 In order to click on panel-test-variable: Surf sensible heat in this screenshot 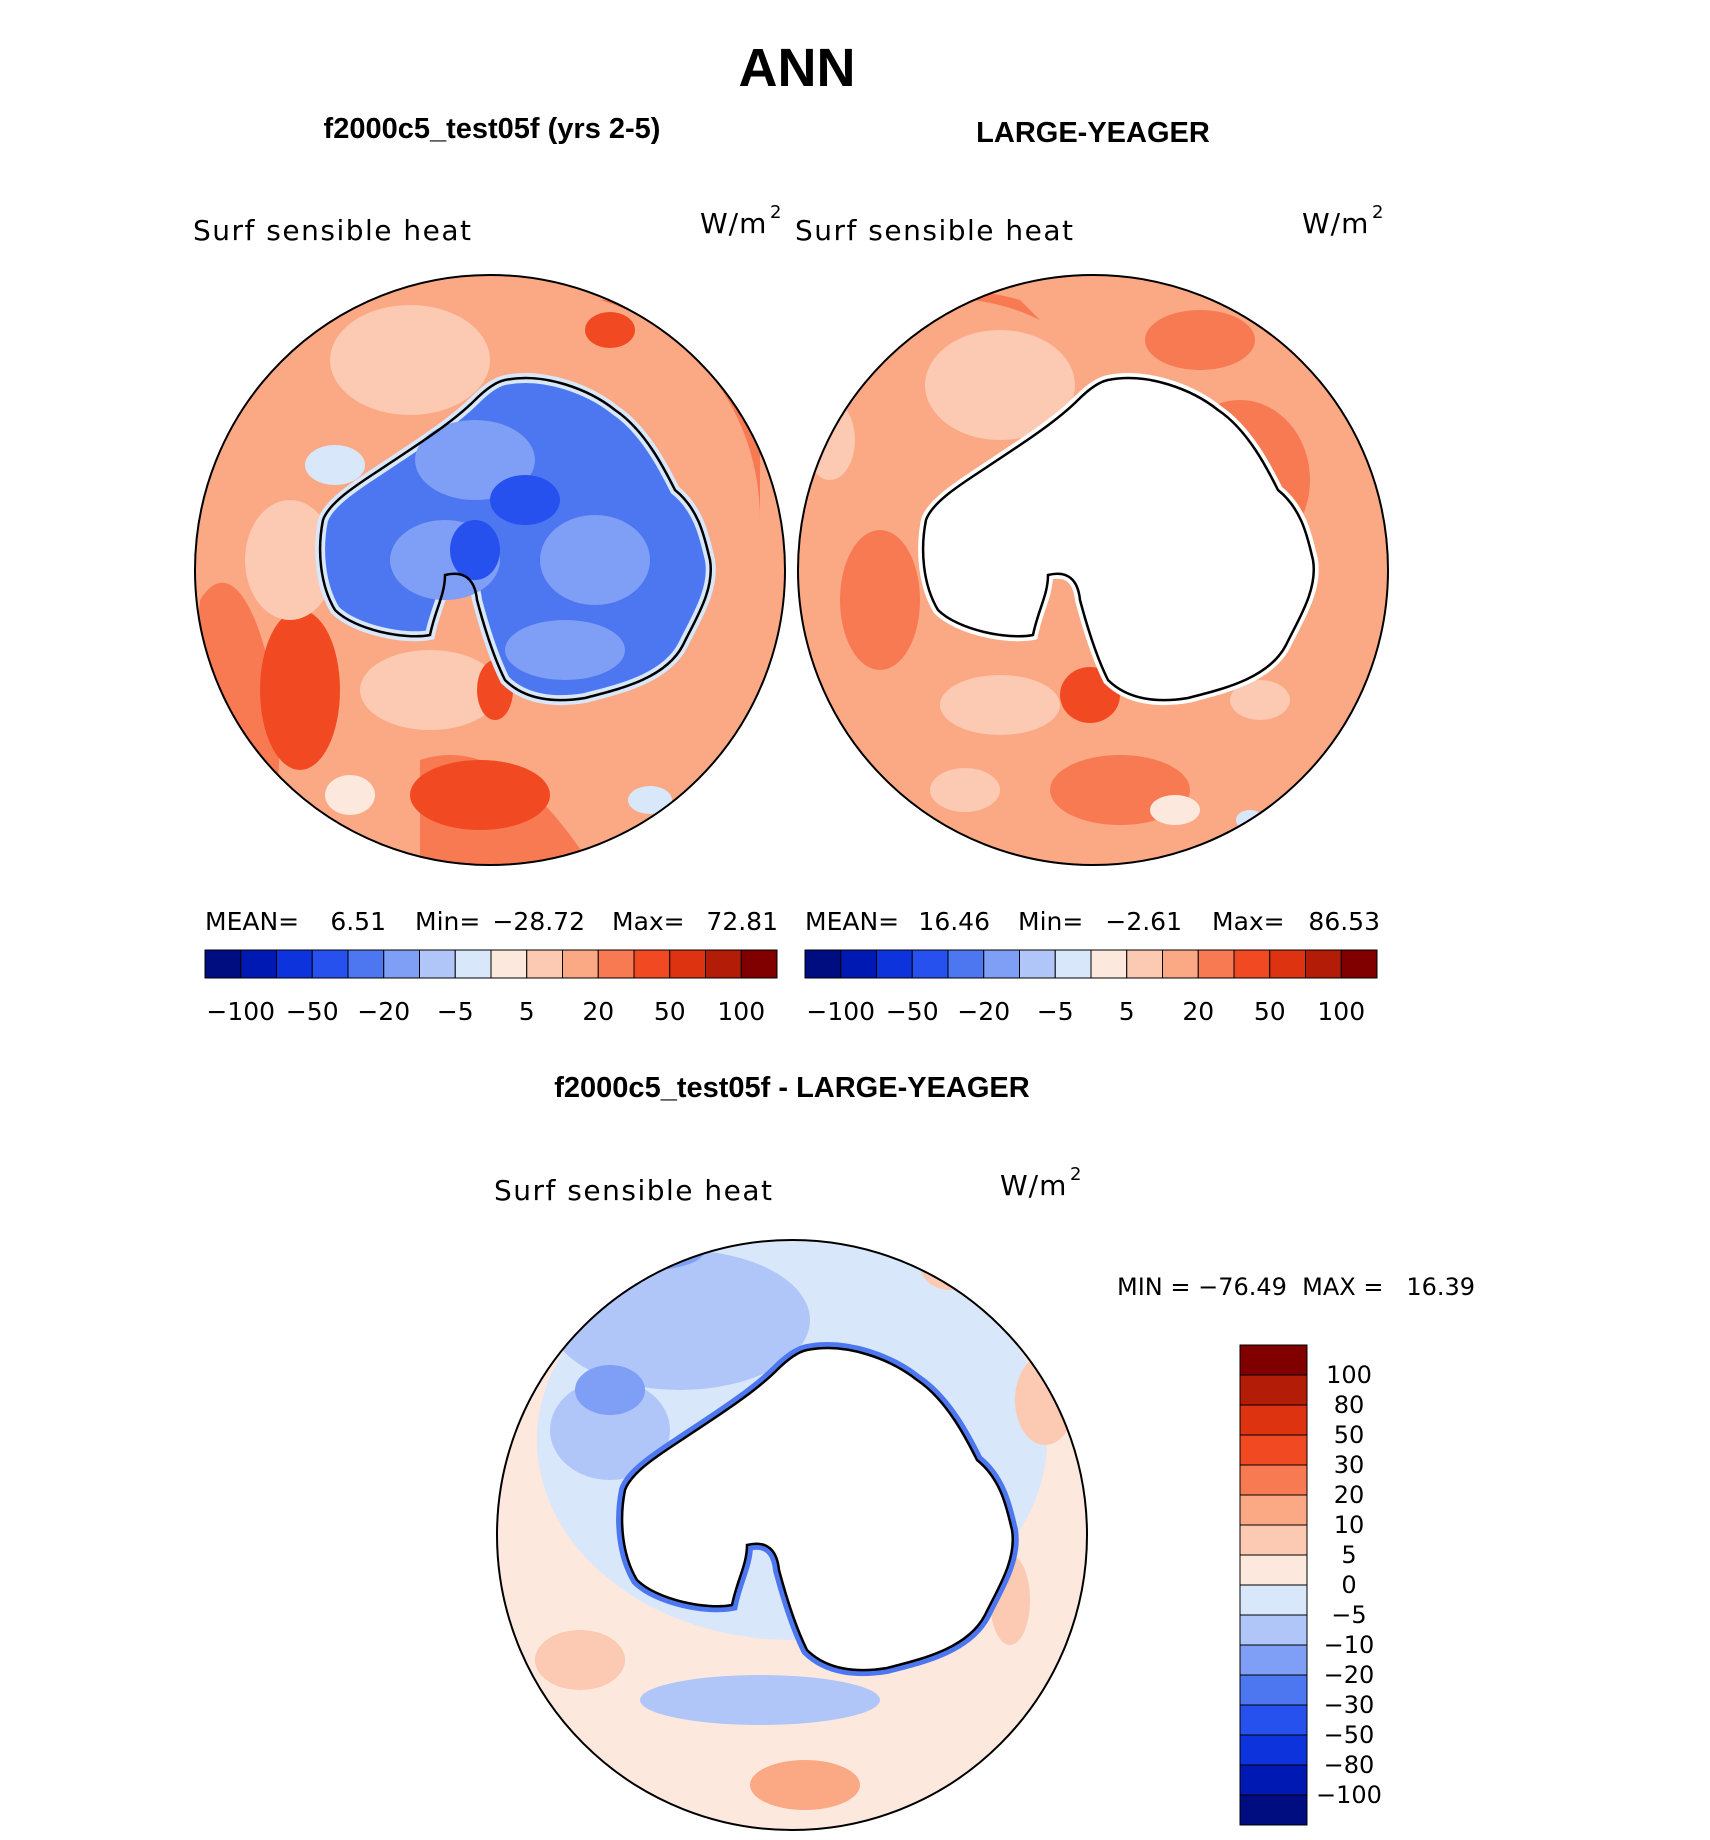, I will do `click(333, 230)`.